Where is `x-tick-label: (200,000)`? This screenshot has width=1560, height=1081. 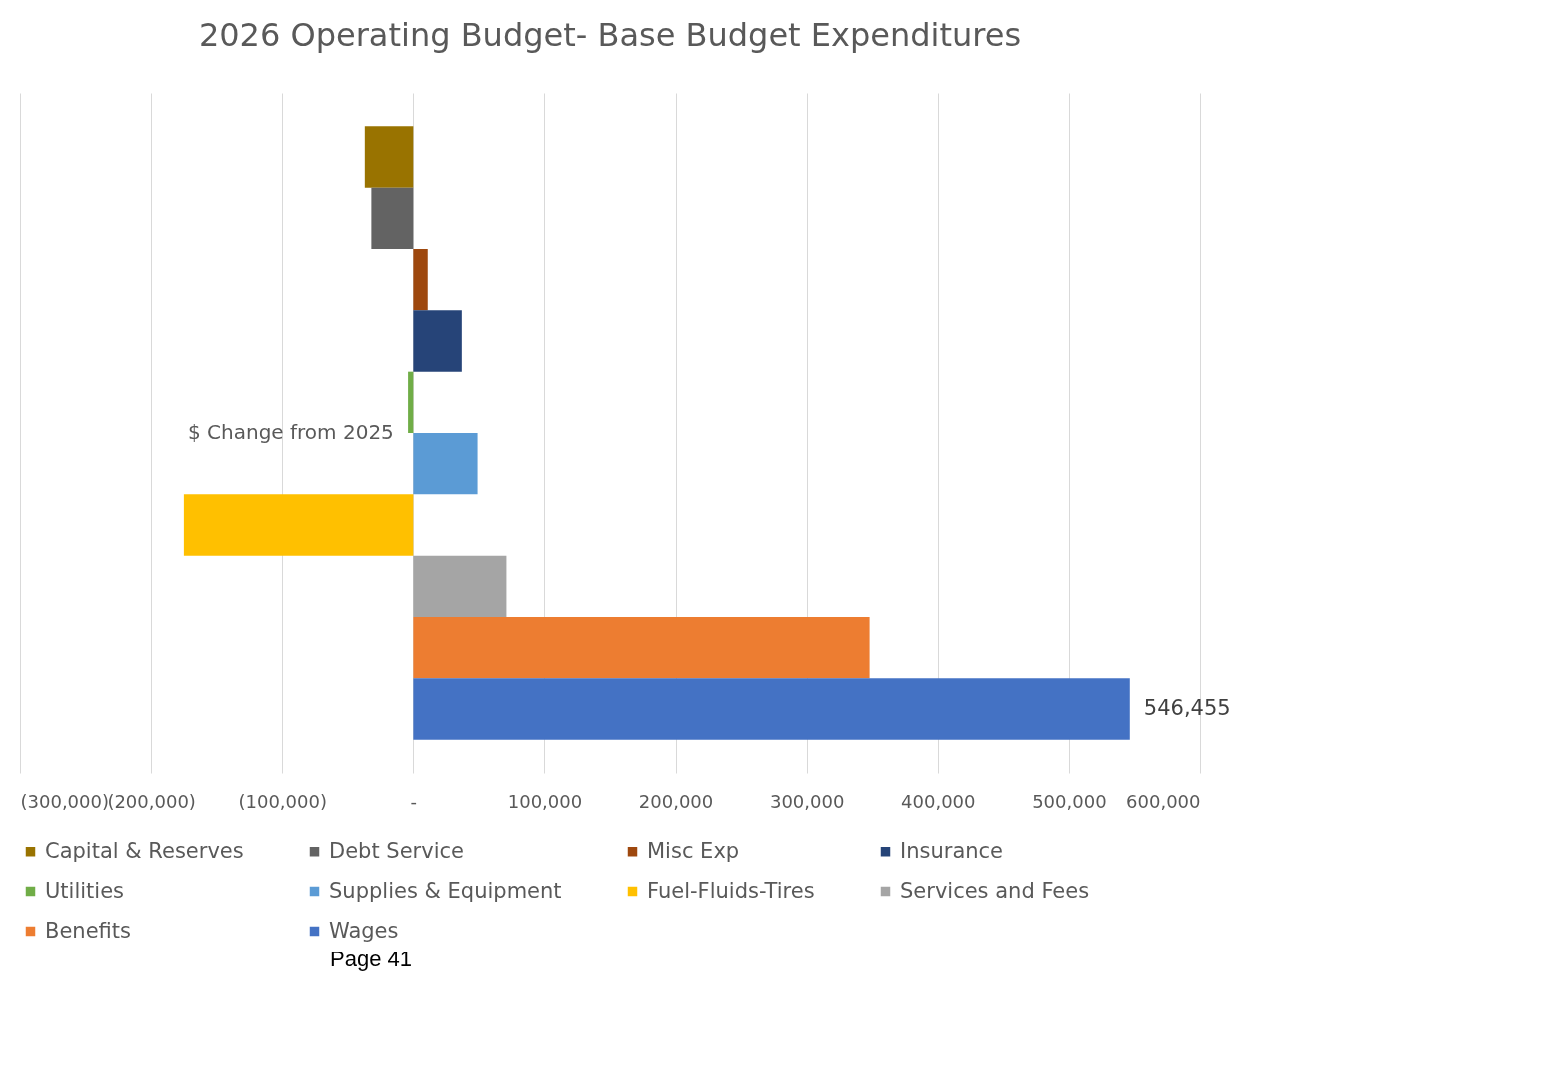 x-tick-label: (200,000) is located at coordinates (151, 801).